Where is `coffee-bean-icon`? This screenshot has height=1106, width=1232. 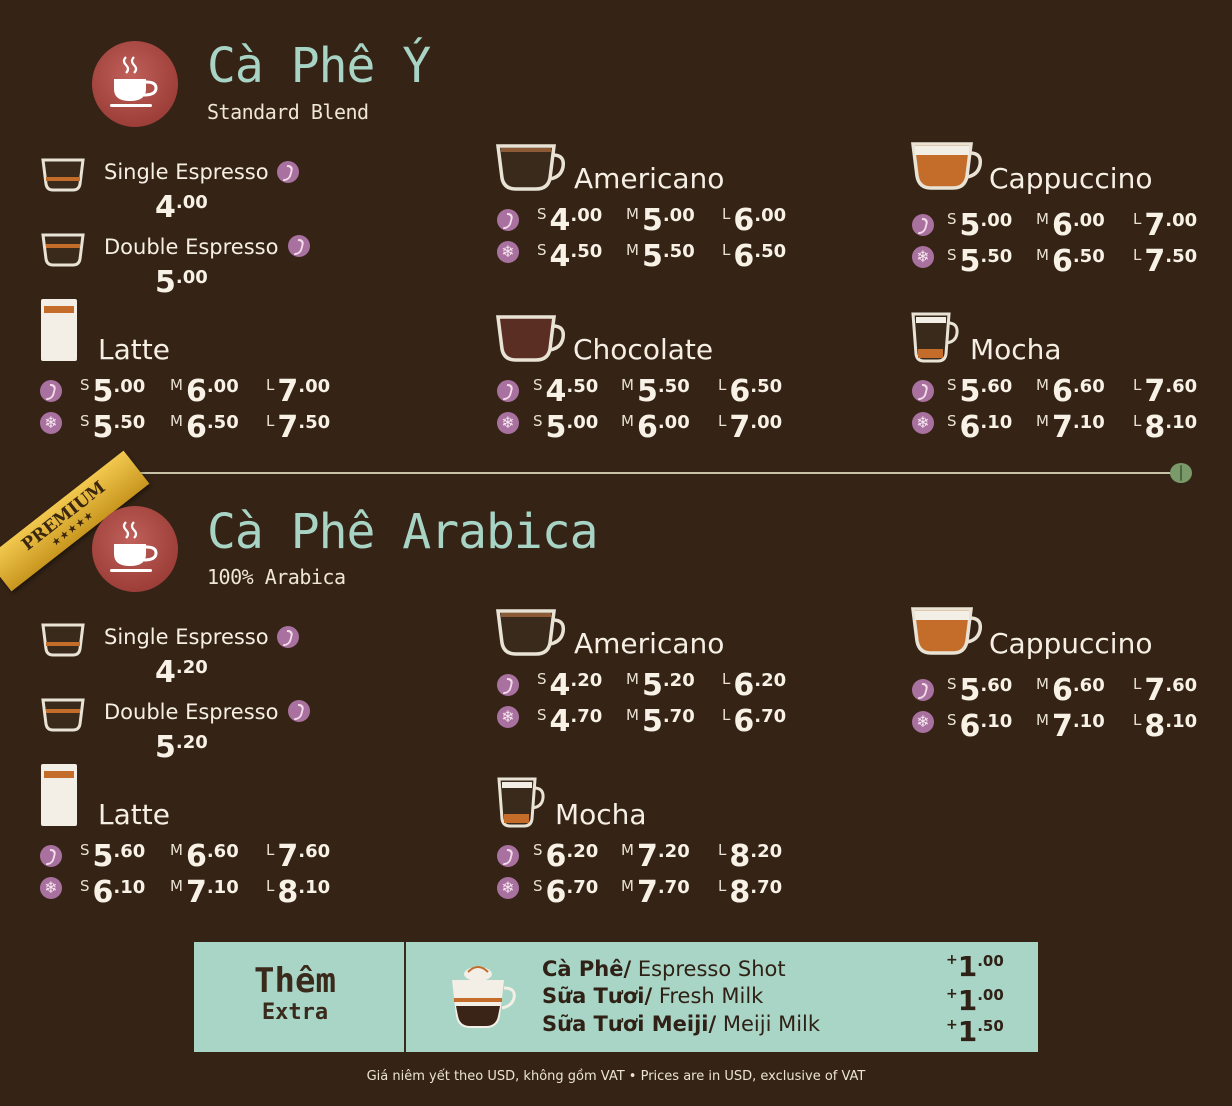
coffee-bean-icon is located at coordinates (1181, 473).